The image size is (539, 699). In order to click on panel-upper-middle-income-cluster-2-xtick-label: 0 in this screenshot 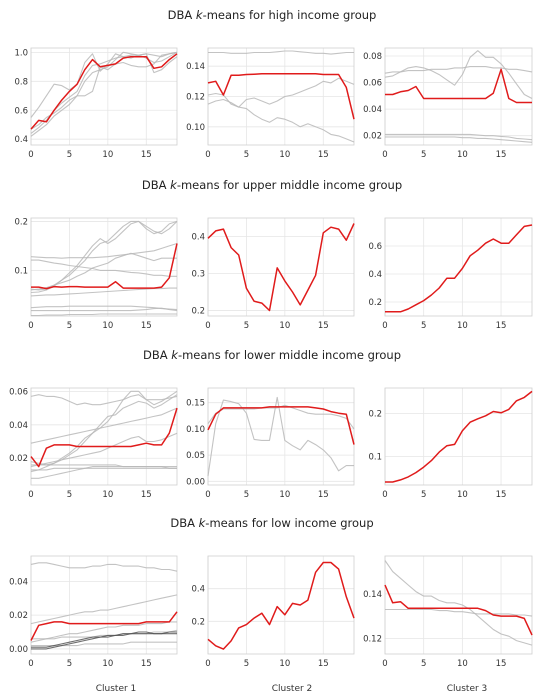, I will do `click(207, 326)`.